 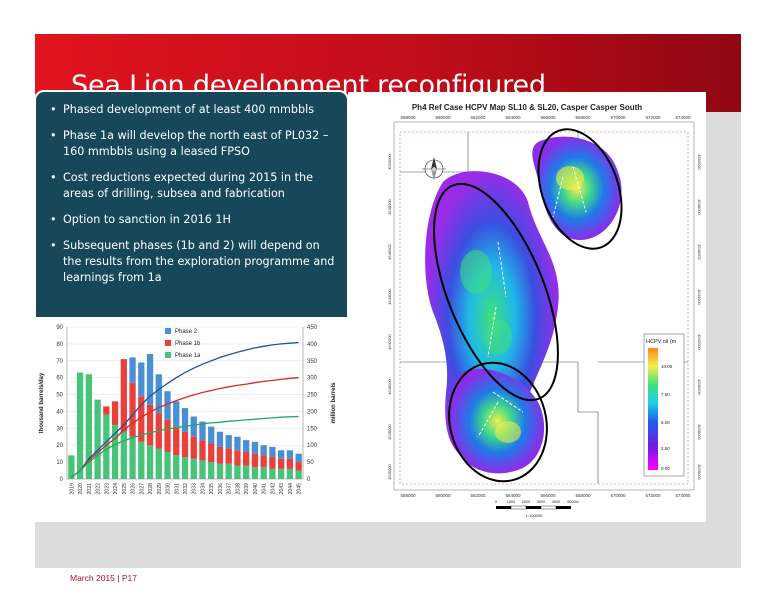 I want to click on x-tick-label: 2019, so click(x=72, y=489).